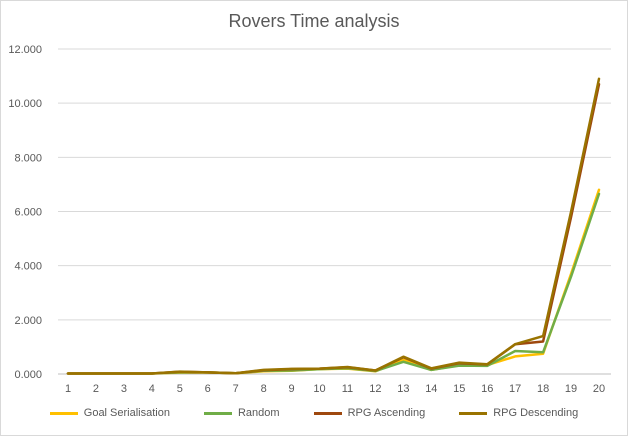  What do you see at coordinates (347, 389) in the screenshot?
I see `x-tick-label: 11` at bounding box center [347, 389].